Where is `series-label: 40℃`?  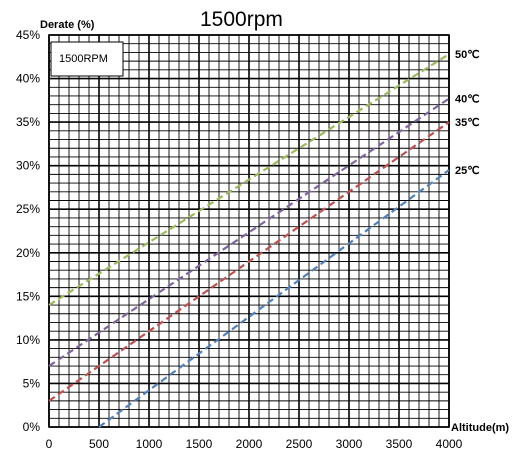 series-label: 40℃ is located at coordinates (467, 100).